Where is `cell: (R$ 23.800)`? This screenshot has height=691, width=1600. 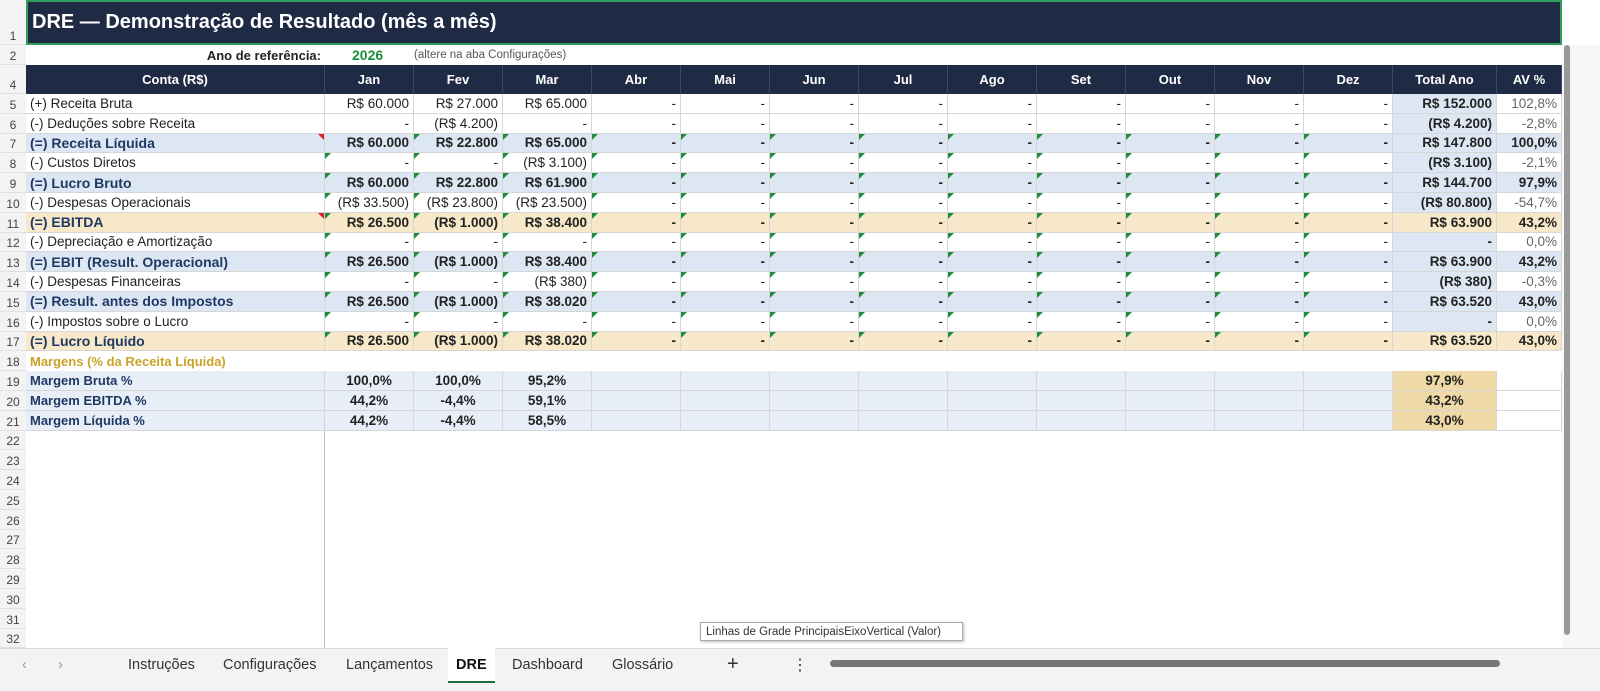 cell: (R$ 23.800) is located at coordinates (458, 203).